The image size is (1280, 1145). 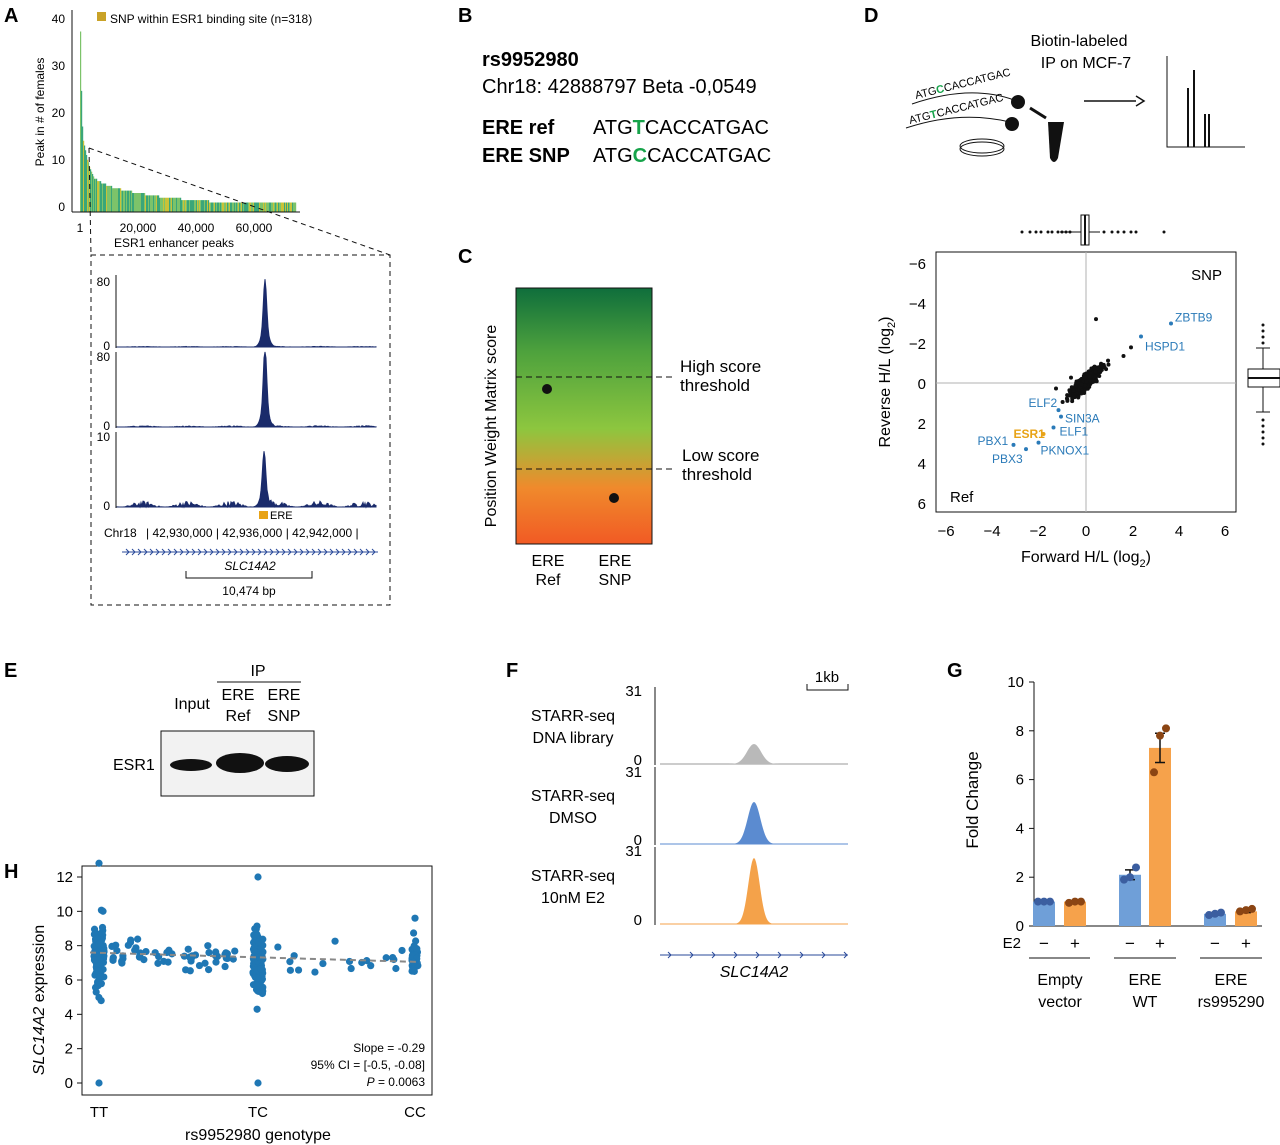 What do you see at coordinates (754, 891) in the screenshot?
I see `f-peak-e2` at bounding box center [754, 891].